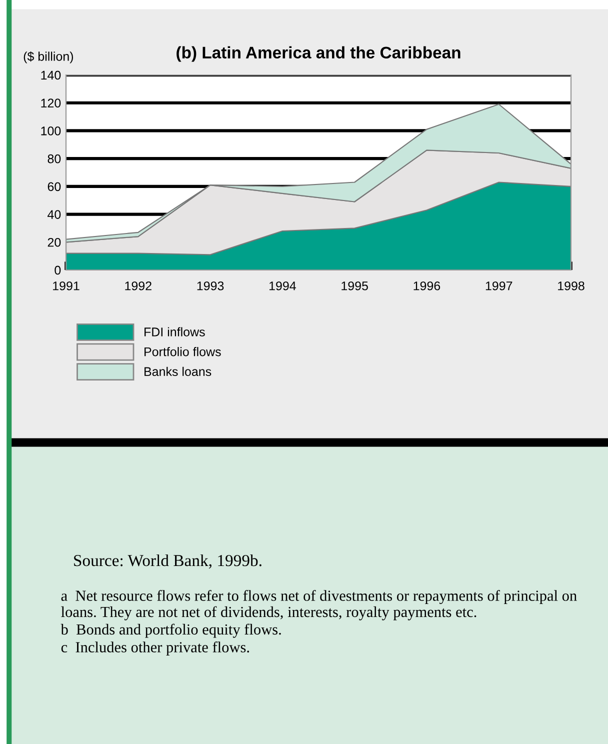 This screenshot has width=608, height=744. What do you see at coordinates (210, 285) in the screenshot?
I see `x-tick-label: 1993` at bounding box center [210, 285].